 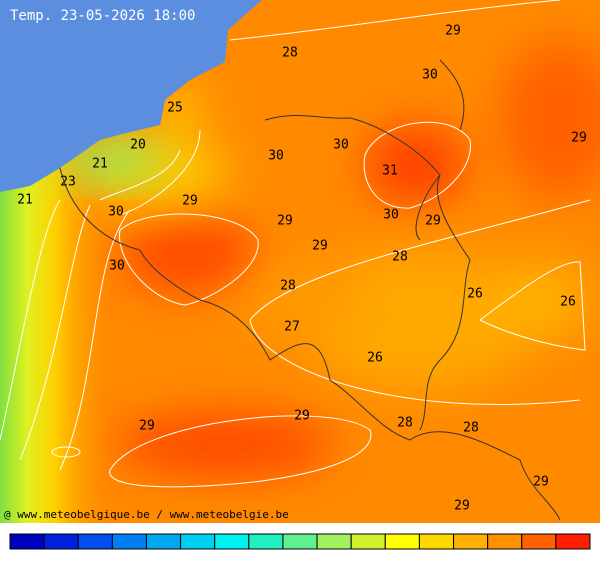 What do you see at coordinates (138, 145) in the screenshot?
I see `temperature-label: 20` at bounding box center [138, 145].